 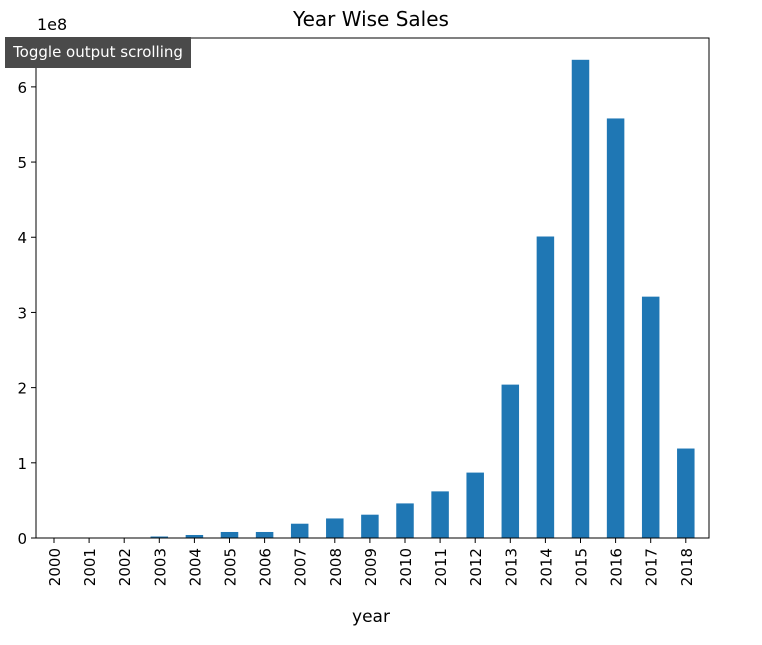 What do you see at coordinates (652, 567) in the screenshot?
I see `x-tick-label-2017: 2017` at bounding box center [652, 567].